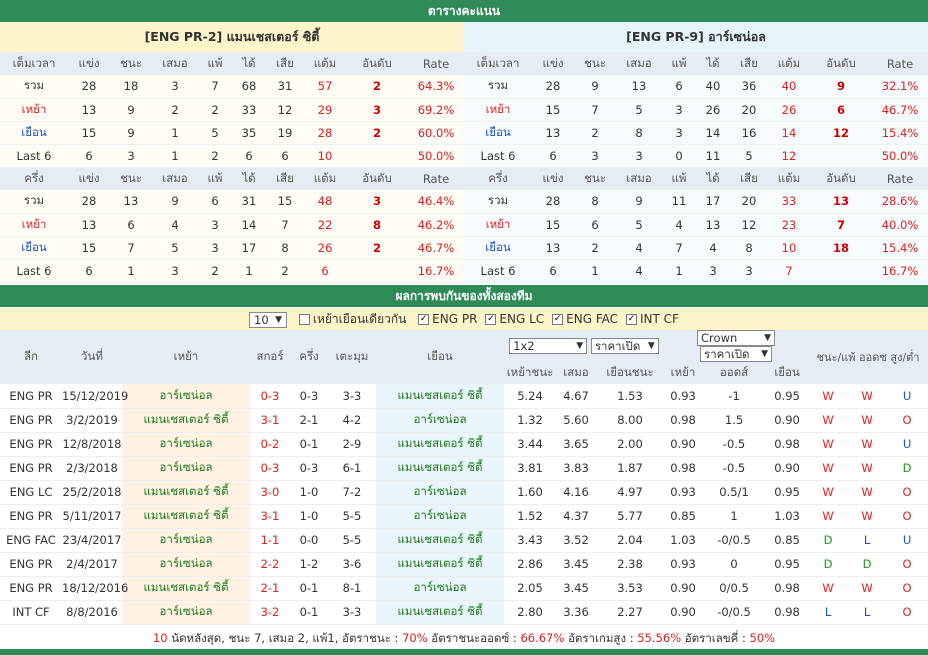  What do you see at coordinates (630, 492) in the screenshot?
I see `odds-away-win: 4.97` at bounding box center [630, 492].